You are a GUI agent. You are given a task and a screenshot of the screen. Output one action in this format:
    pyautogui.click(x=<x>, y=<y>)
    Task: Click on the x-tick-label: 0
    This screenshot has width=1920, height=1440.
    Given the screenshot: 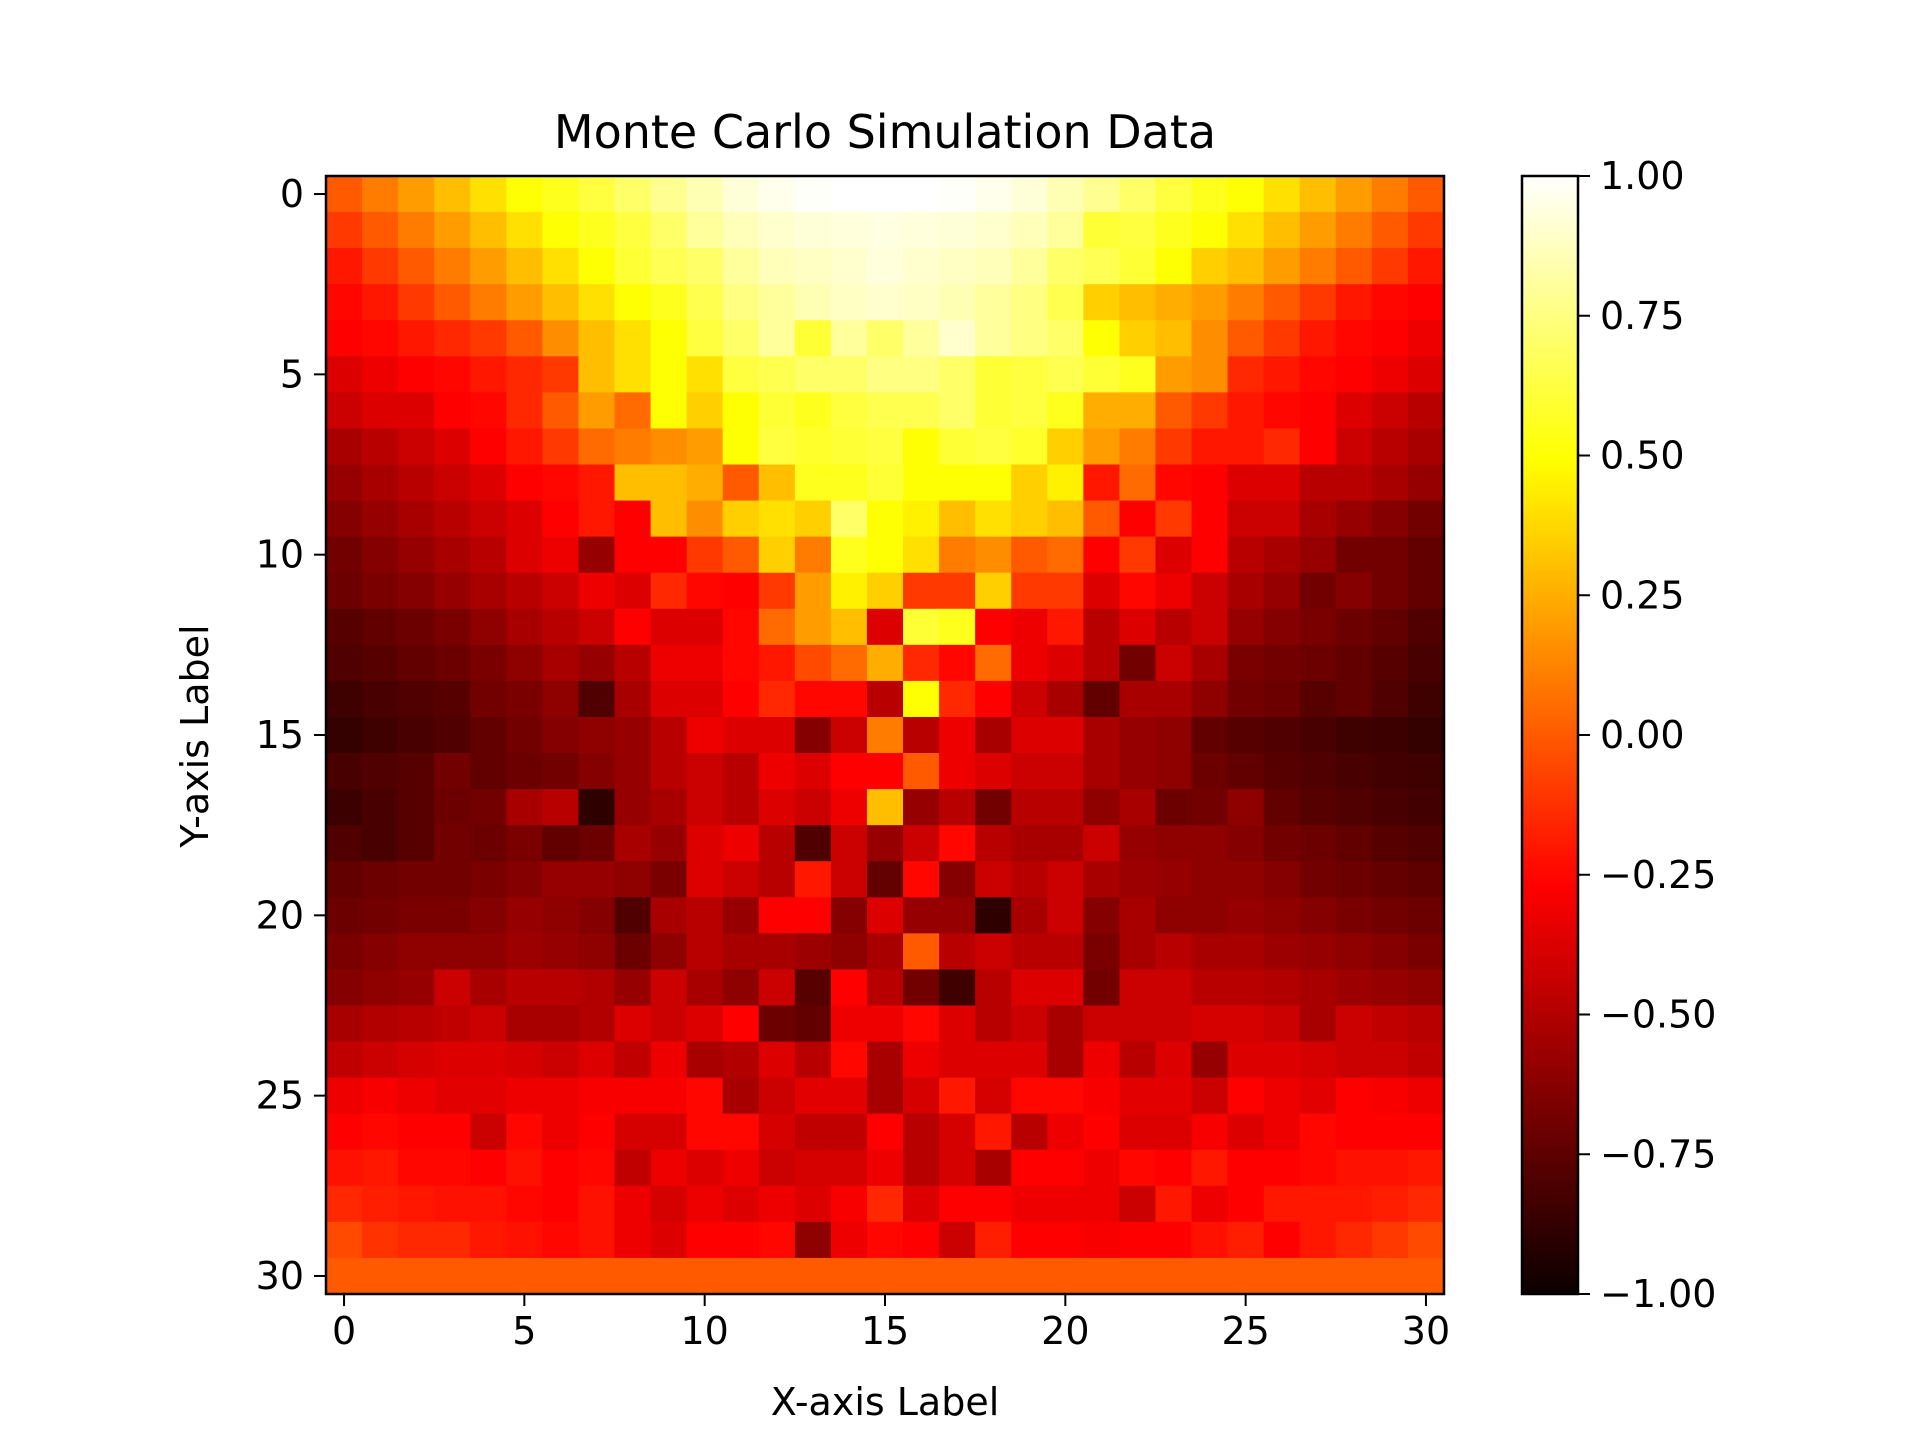 What is the action you would take?
    pyautogui.click(x=344, y=1331)
    